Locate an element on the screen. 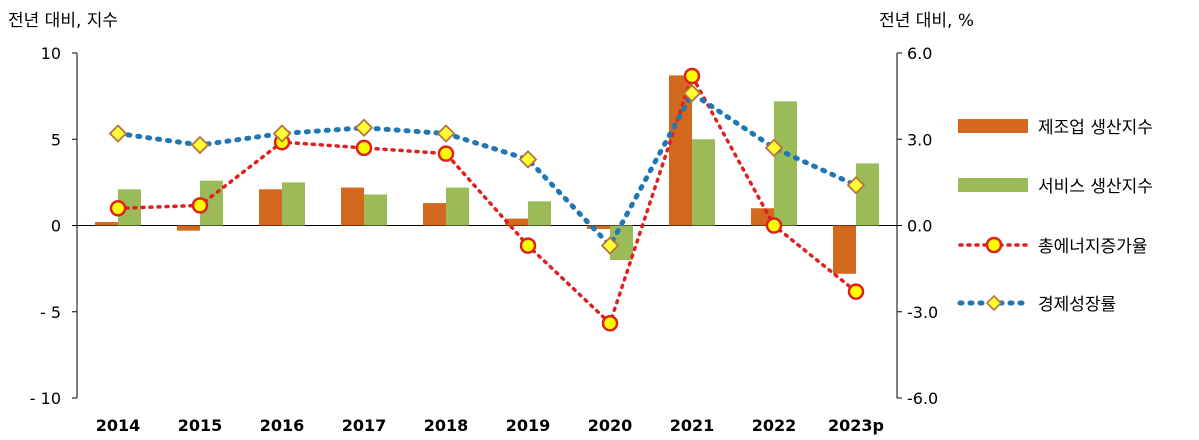  right-tick-label: 6.0 is located at coordinates (919, 53).